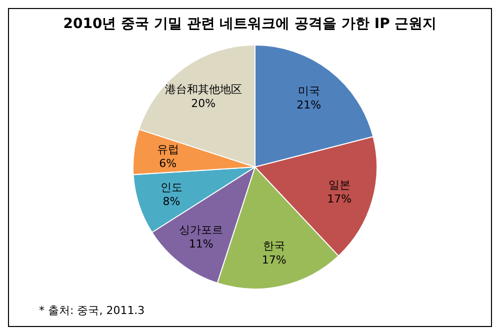 Image resolution: width=500 pixels, height=335 pixels. Describe the element at coordinates (167, 149) in the screenshot. I see `slice-label: 유럽` at that location.